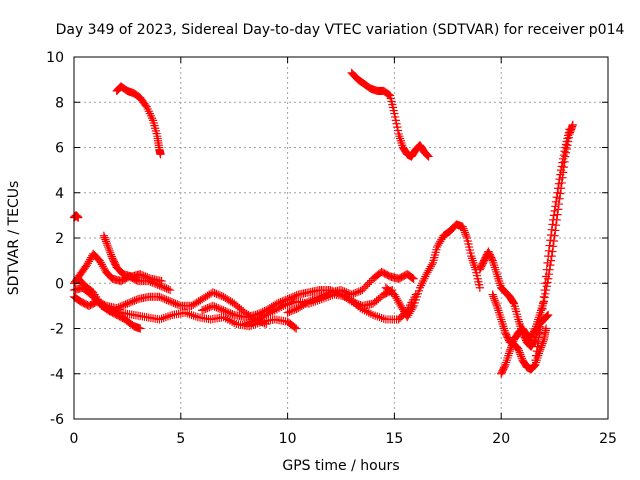 This screenshot has height=480, width=640. I want to click on series-arc-h, so click(350, 292).